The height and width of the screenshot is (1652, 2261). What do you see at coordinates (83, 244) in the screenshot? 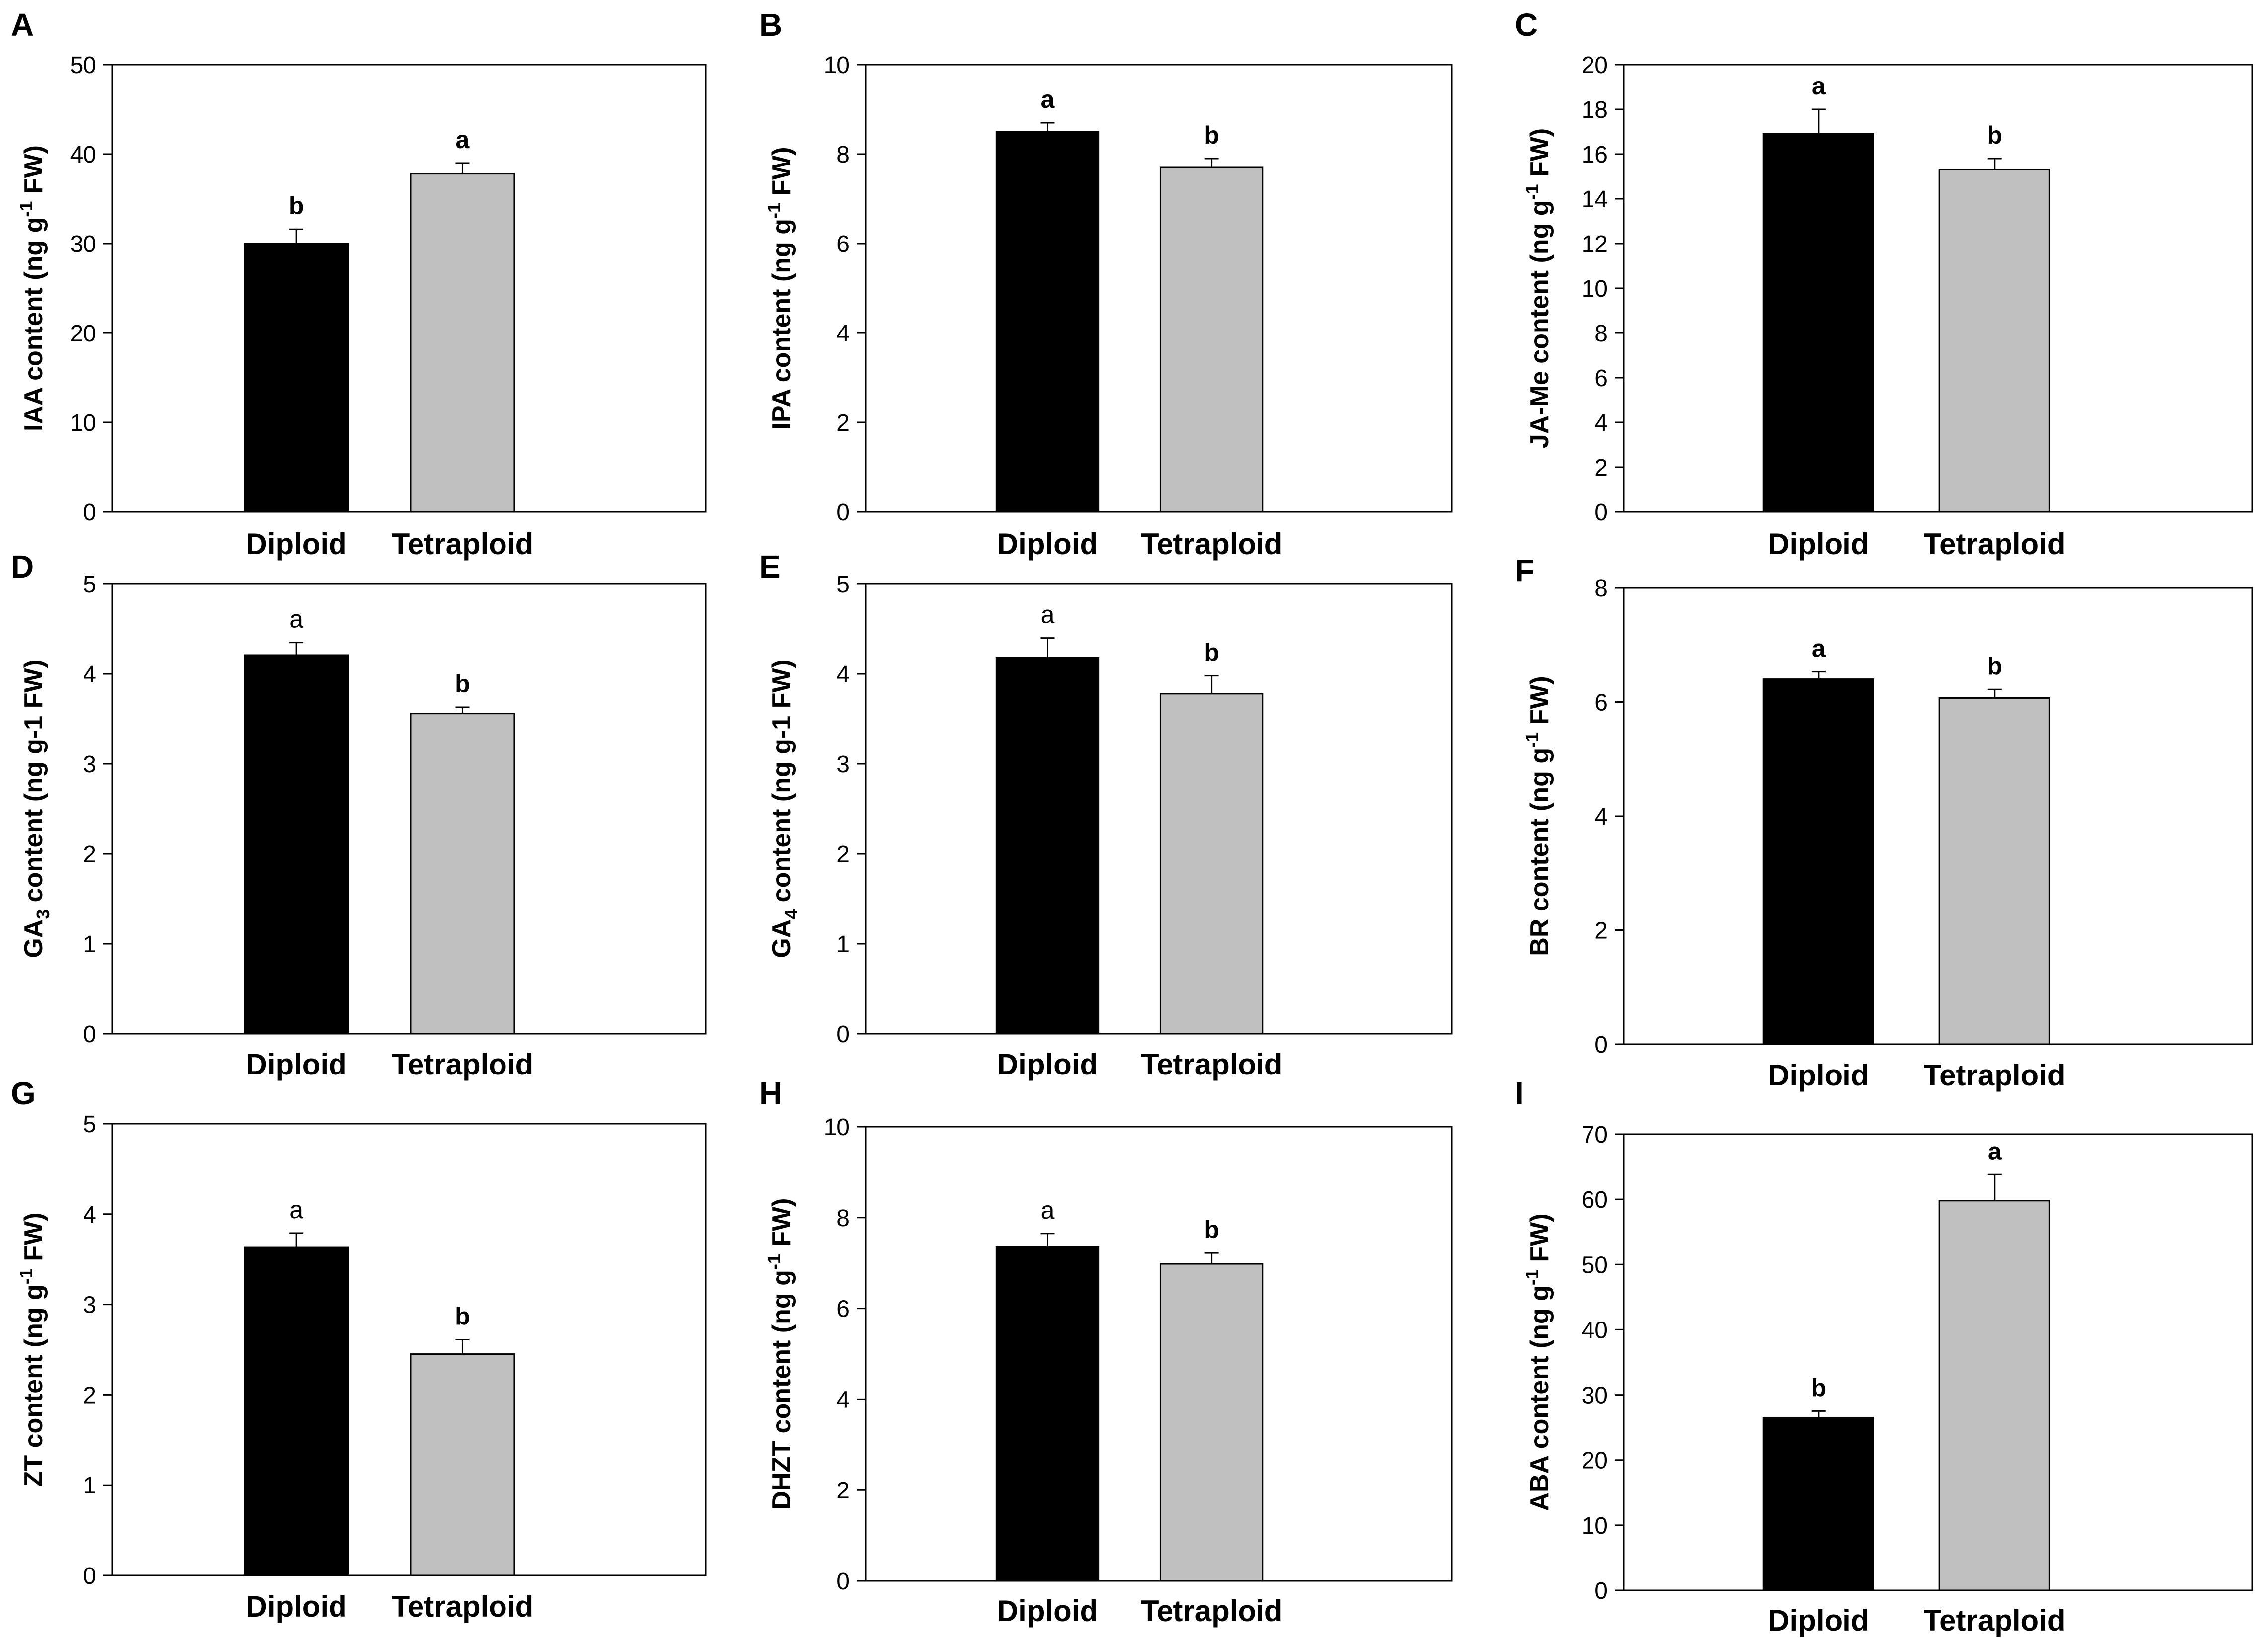
I see `y-tick-label-a-3: 30` at bounding box center [83, 244].